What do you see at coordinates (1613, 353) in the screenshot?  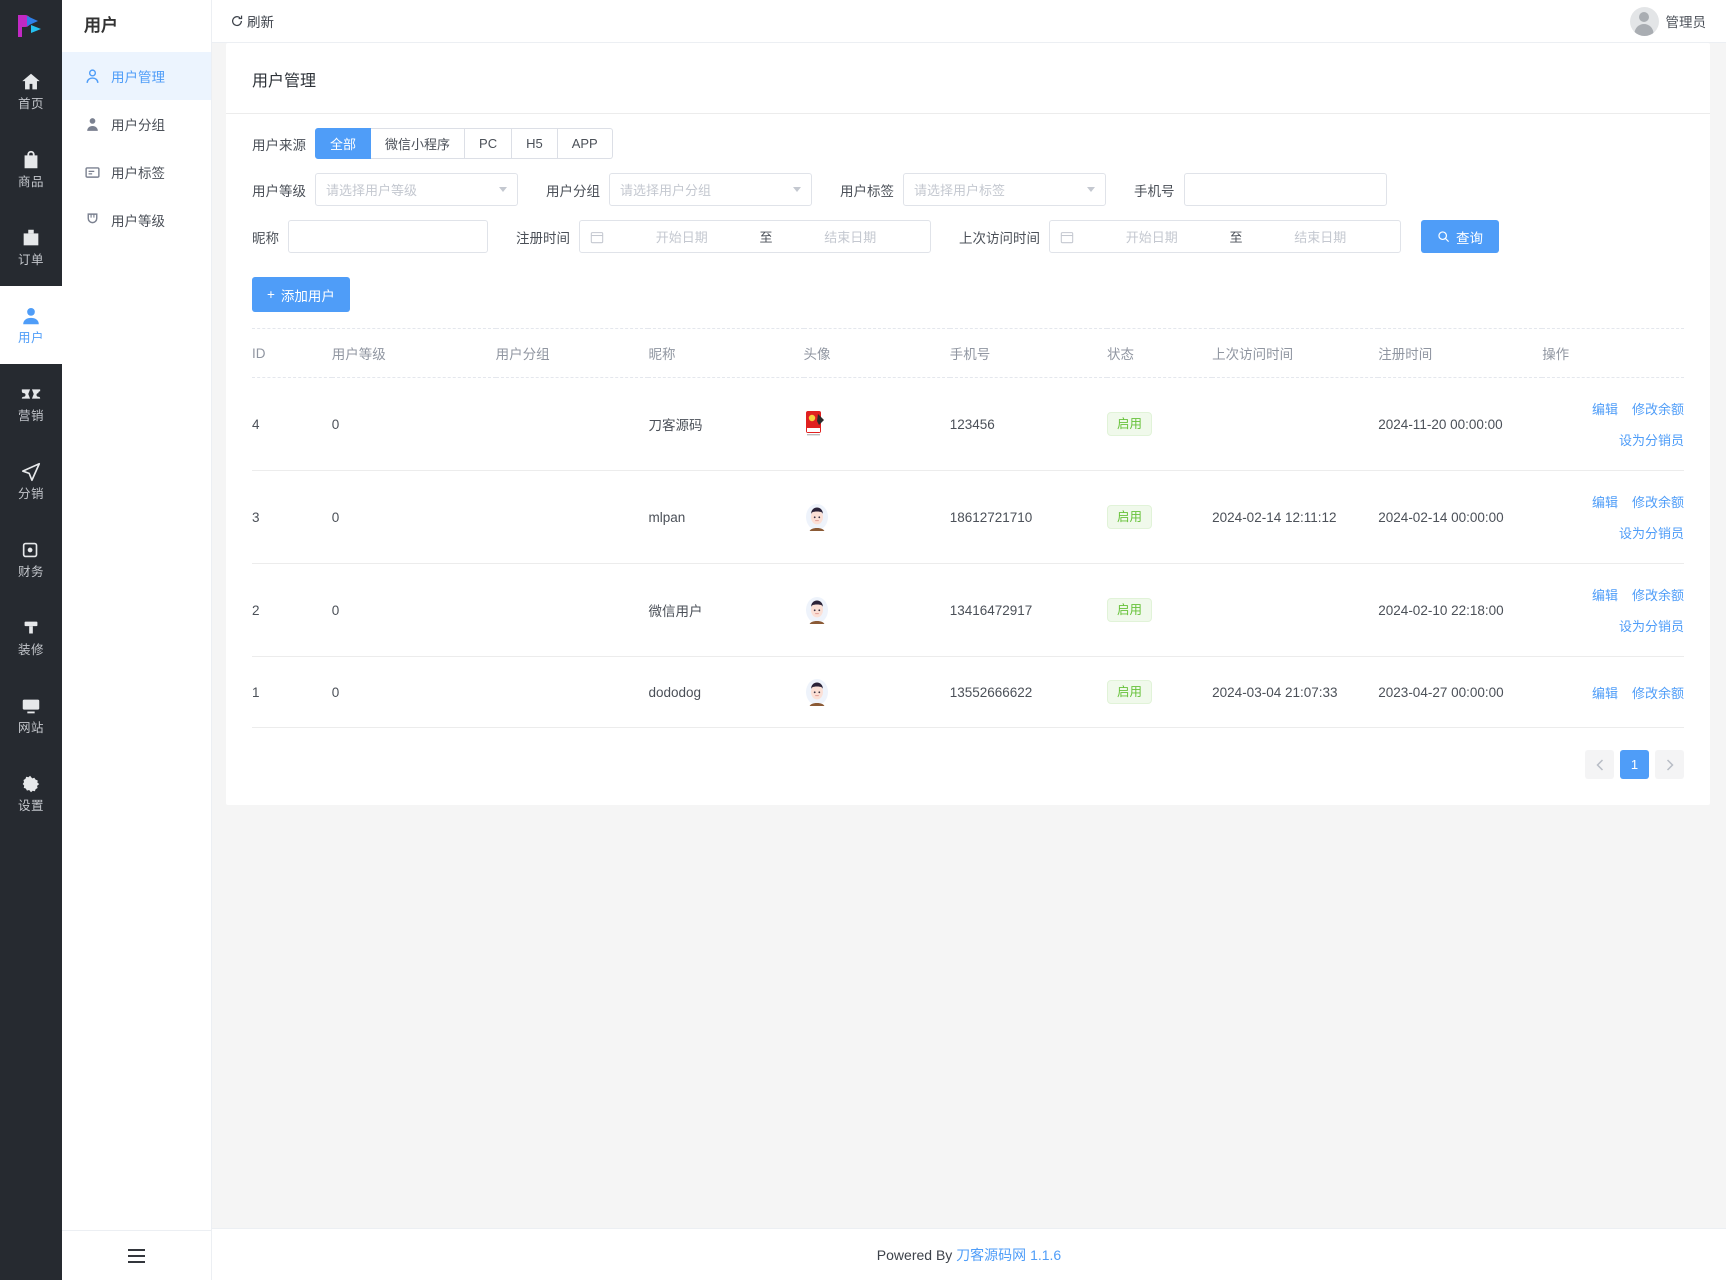 I see `column-header-operation: 操作` at bounding box center [1613, 353].